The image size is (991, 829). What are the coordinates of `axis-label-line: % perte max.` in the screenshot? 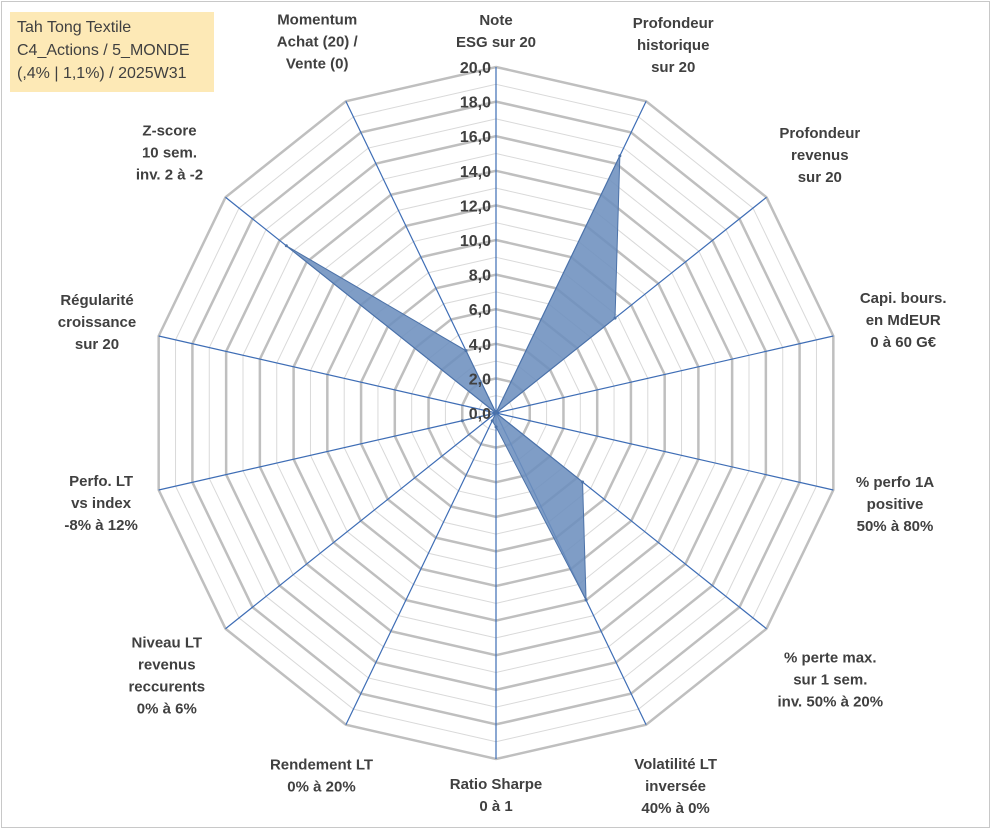 It's located at (830, 658).